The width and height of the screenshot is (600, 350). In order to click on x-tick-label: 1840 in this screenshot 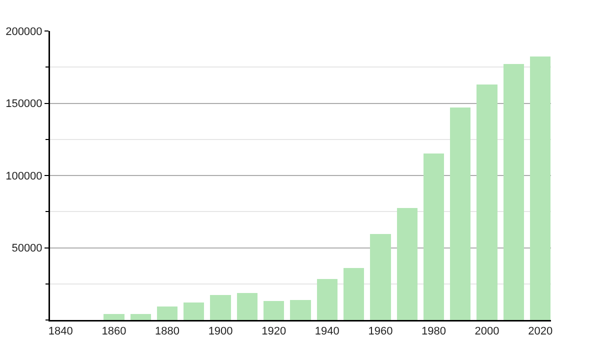, I will do `click(60, 332)`.